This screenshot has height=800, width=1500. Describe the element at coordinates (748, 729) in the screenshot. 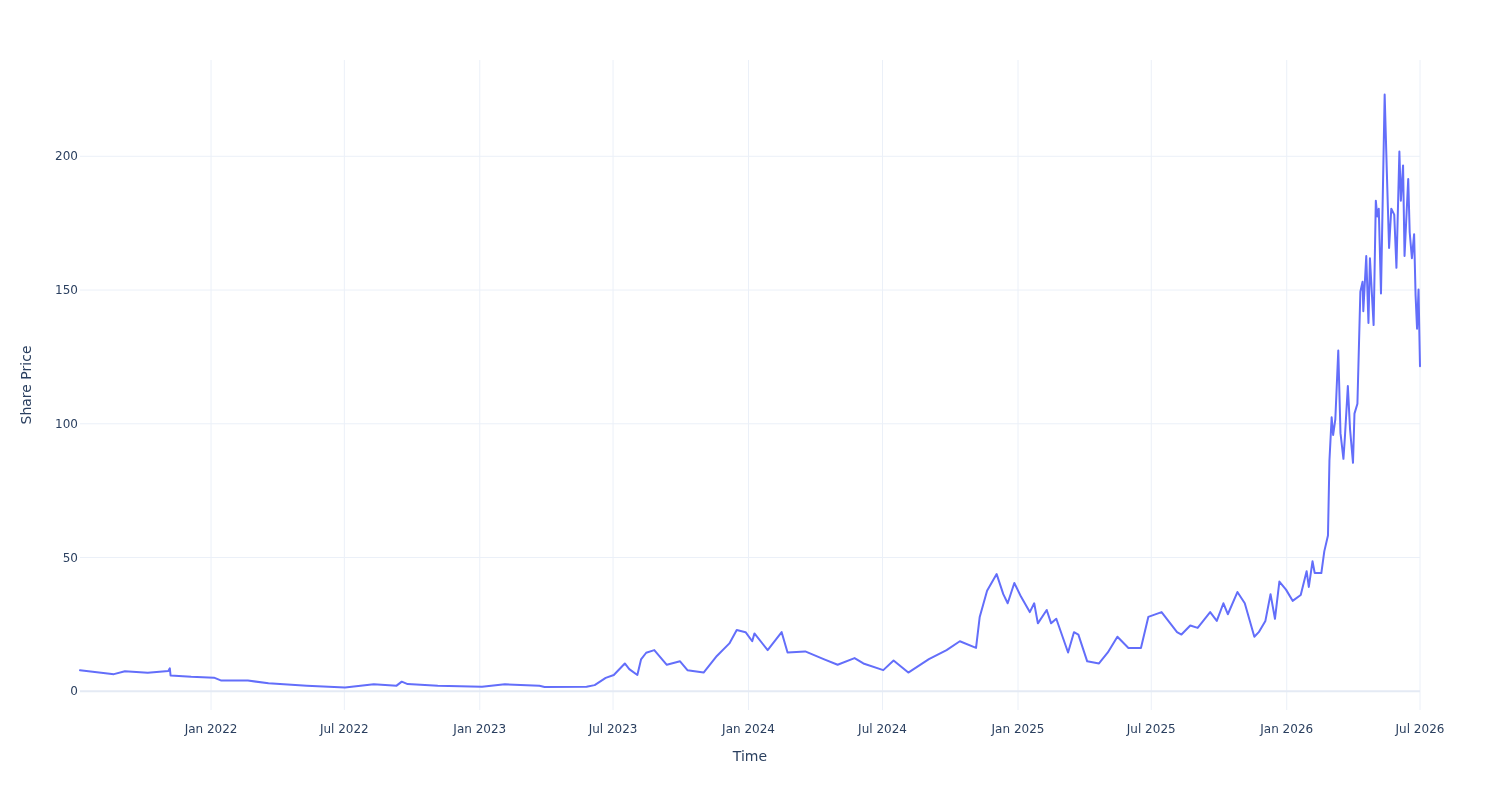

I see `x-tick-label: Jan 2024` at that location.